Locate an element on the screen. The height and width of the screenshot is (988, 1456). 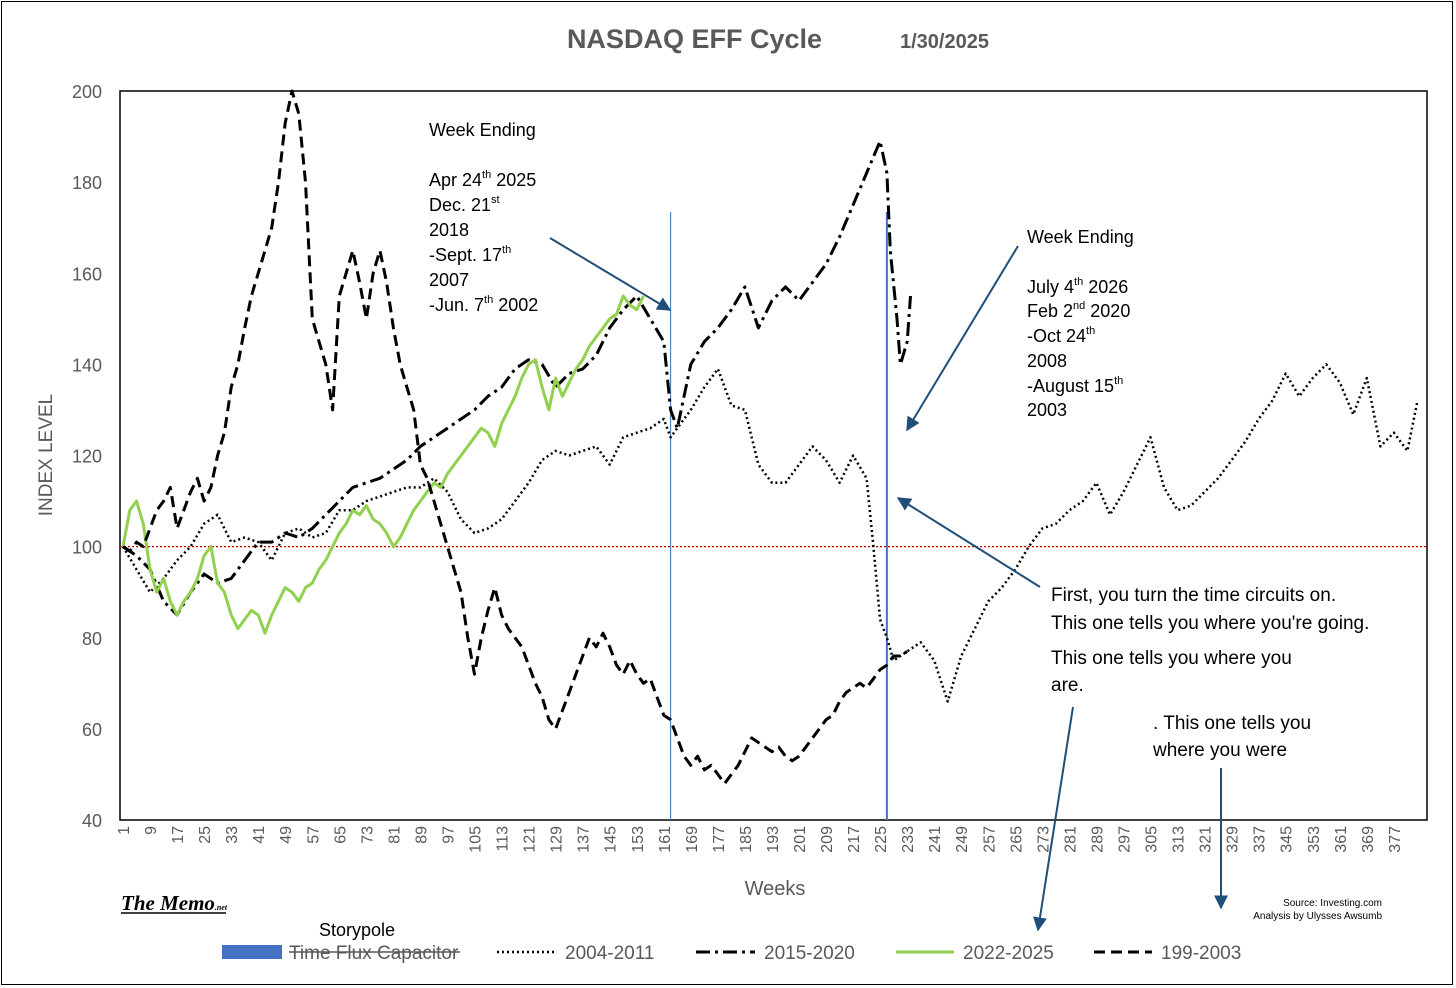
x-tick-label: 129 is located at coordinates (557, 839).